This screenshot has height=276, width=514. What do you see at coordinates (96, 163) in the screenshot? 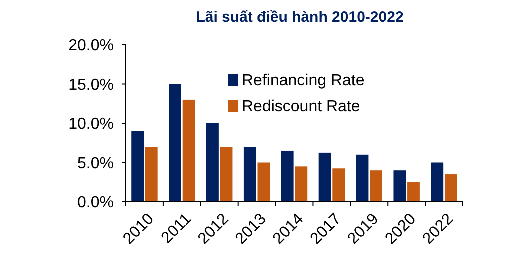
I see `y-tick-label: 5.0%` at bounding box center [96, 163].